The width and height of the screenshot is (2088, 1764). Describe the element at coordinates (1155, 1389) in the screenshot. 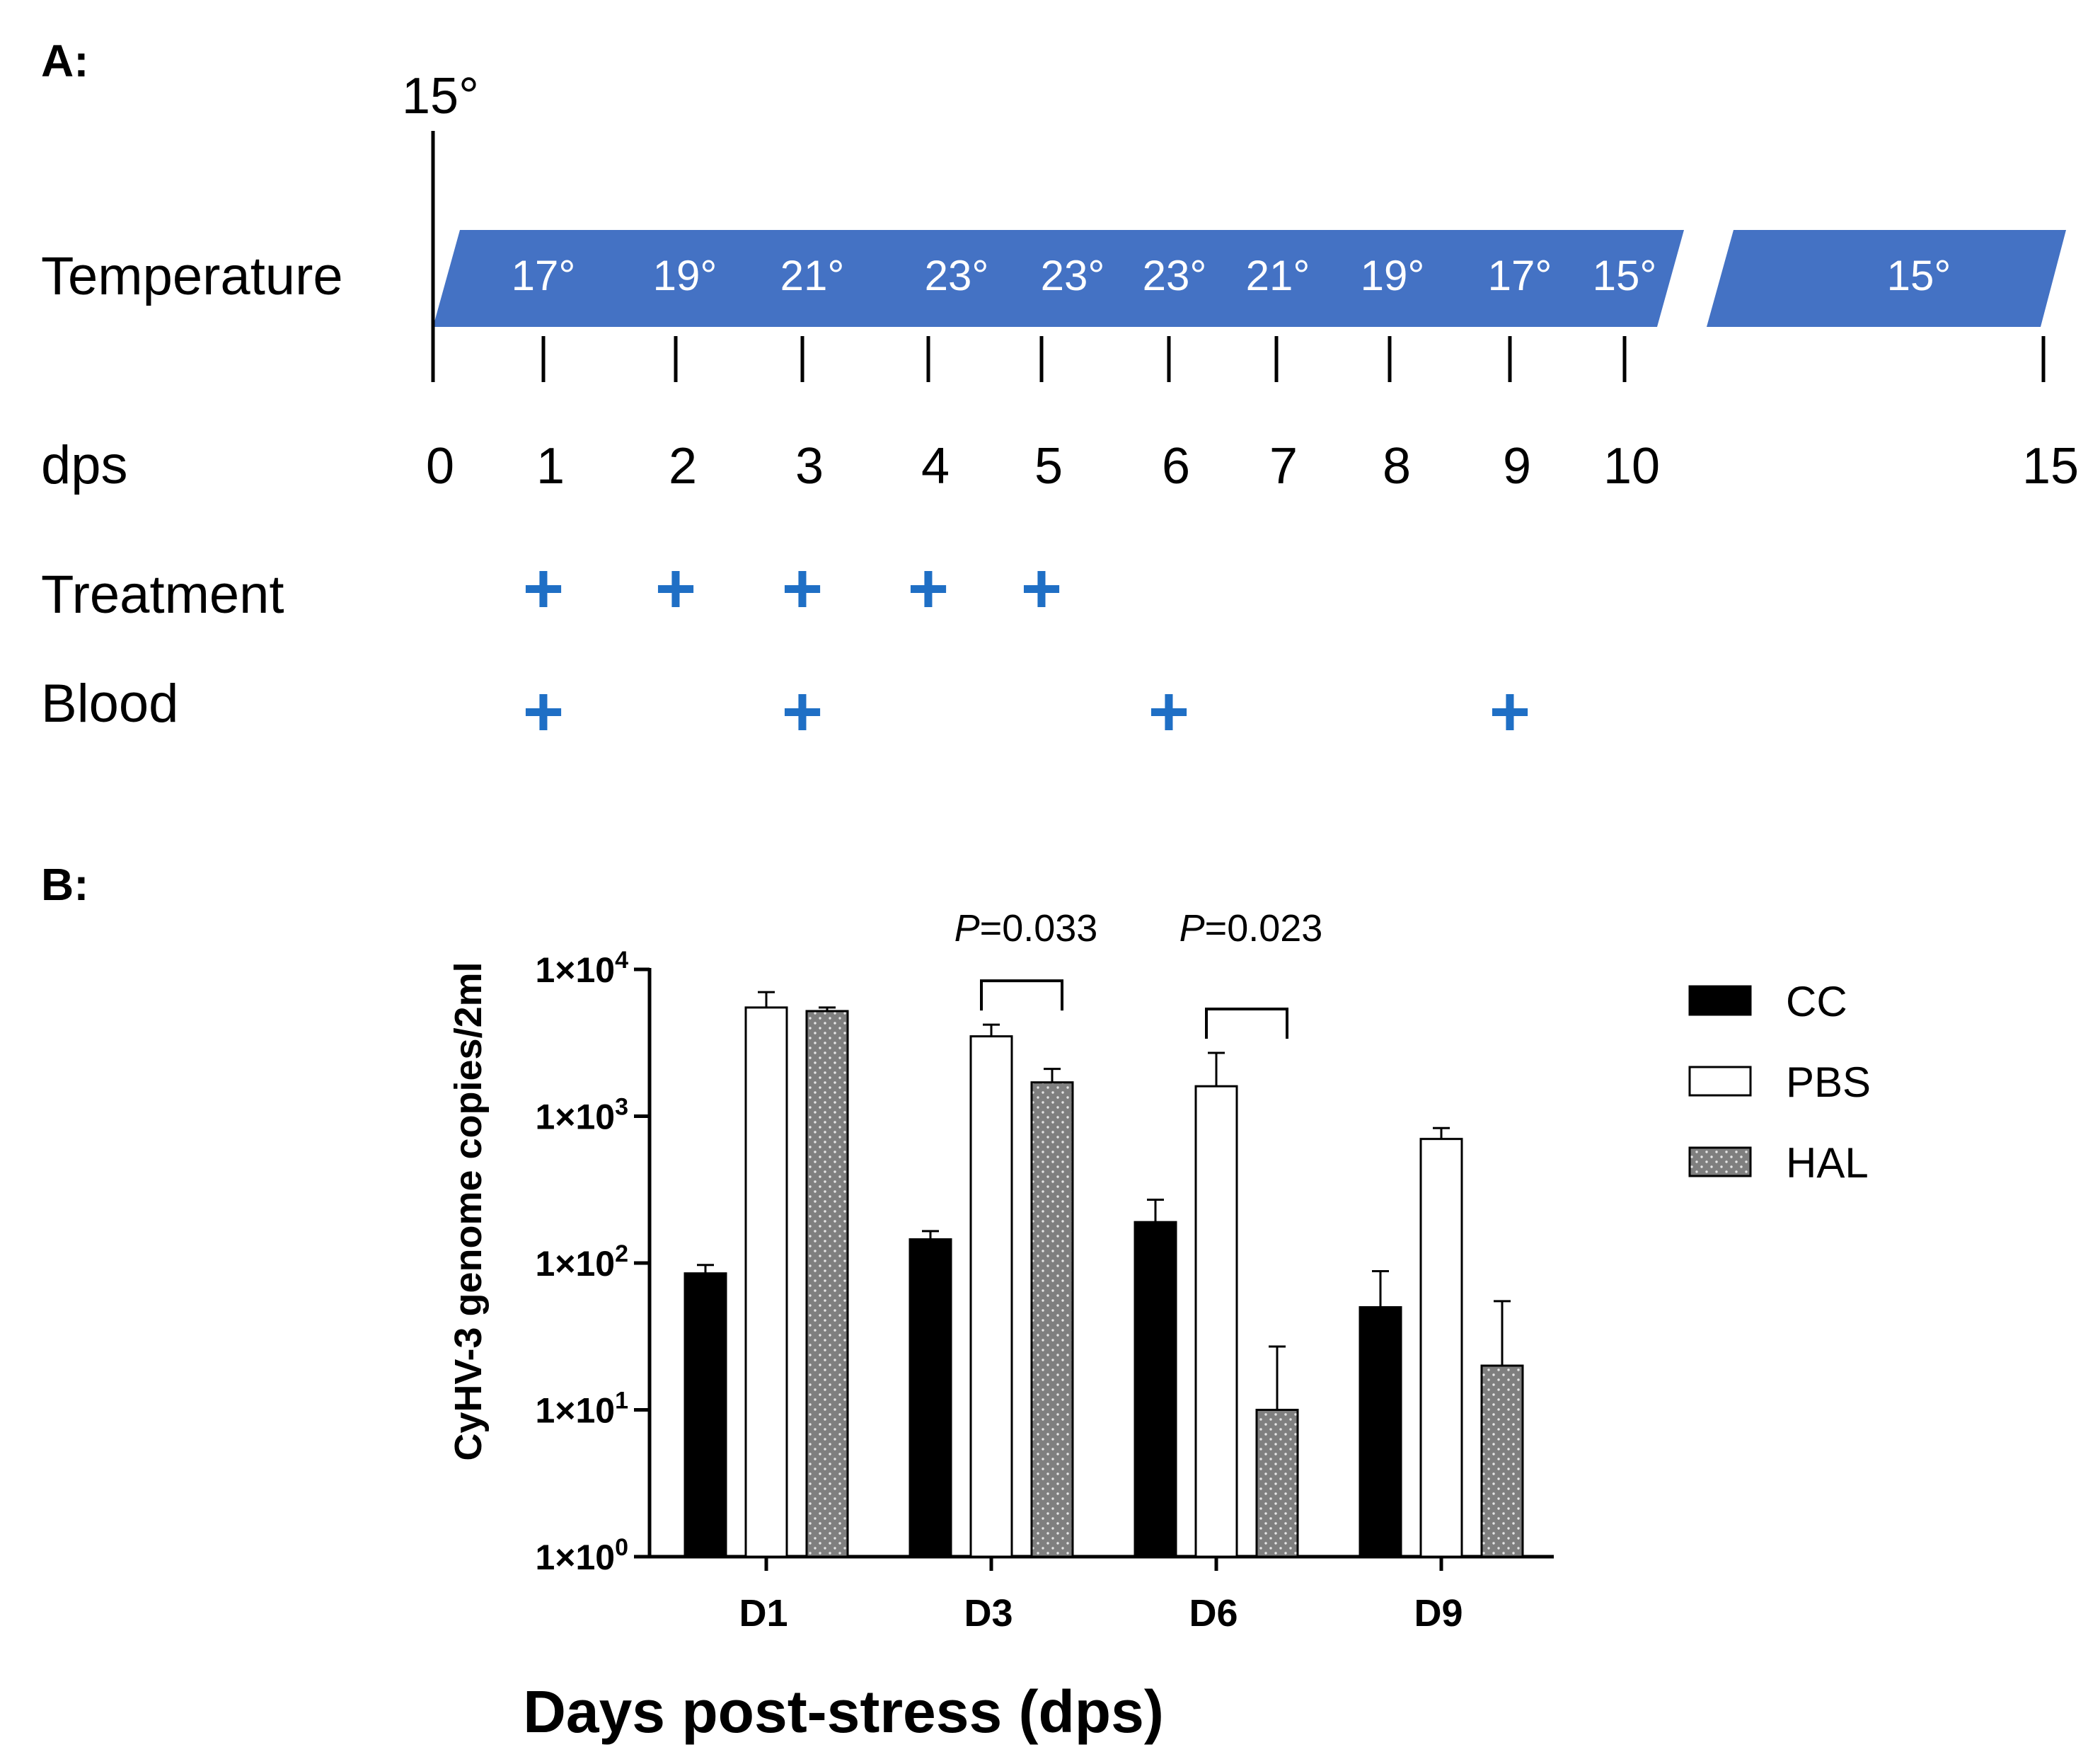

I see `bar-CC-D6` at that location.